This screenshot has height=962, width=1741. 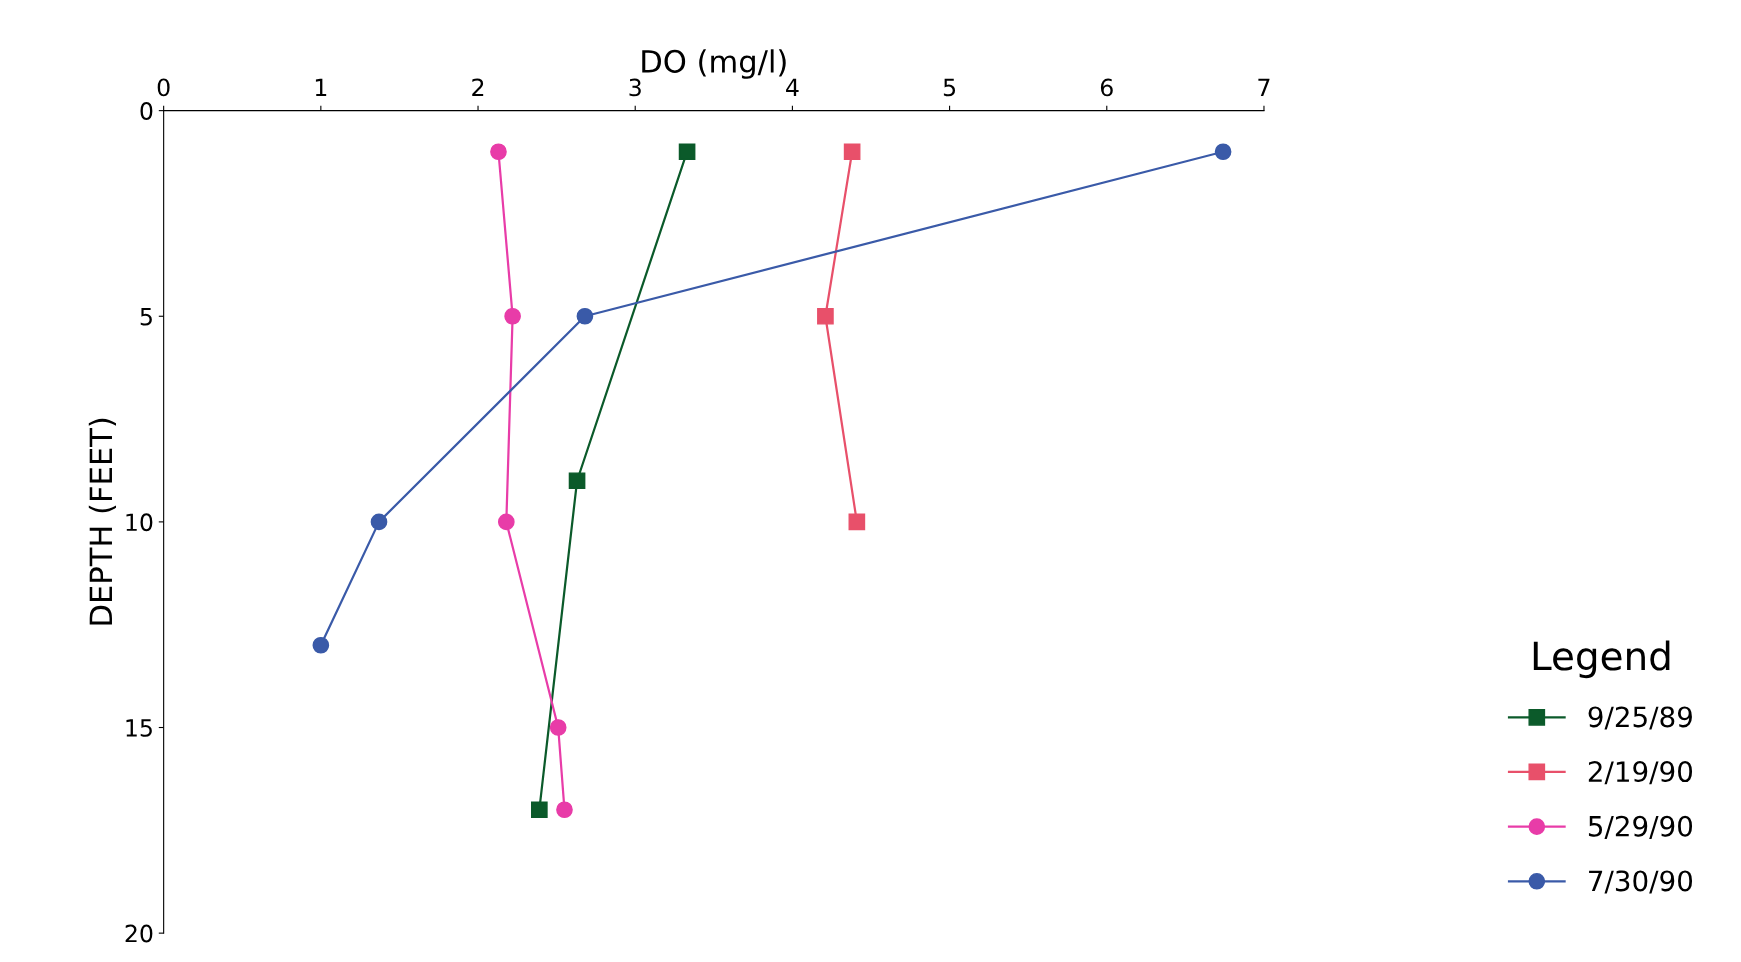 I want to click on x-tick-label: 7, so click(x=1264, y=87).